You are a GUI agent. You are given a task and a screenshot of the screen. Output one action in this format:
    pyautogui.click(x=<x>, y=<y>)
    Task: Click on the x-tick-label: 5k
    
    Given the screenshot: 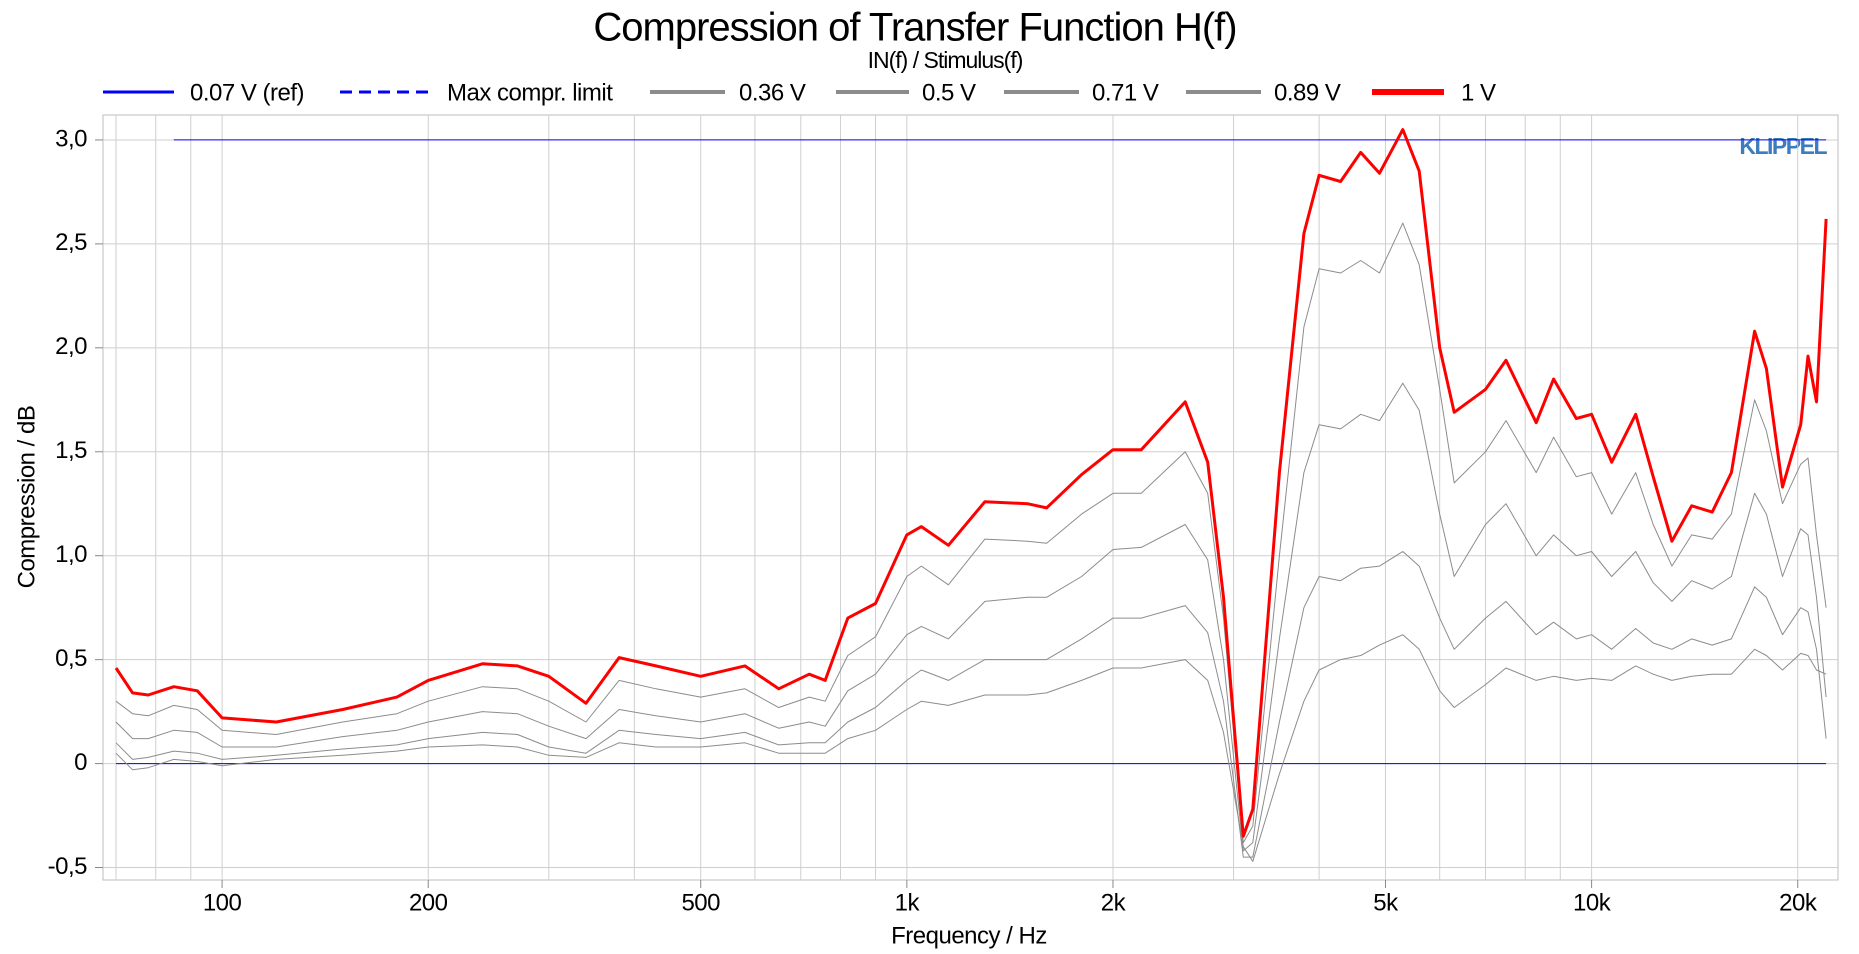 What is the action you would take?
    pyautogui.click(x=1386, y=902)
    